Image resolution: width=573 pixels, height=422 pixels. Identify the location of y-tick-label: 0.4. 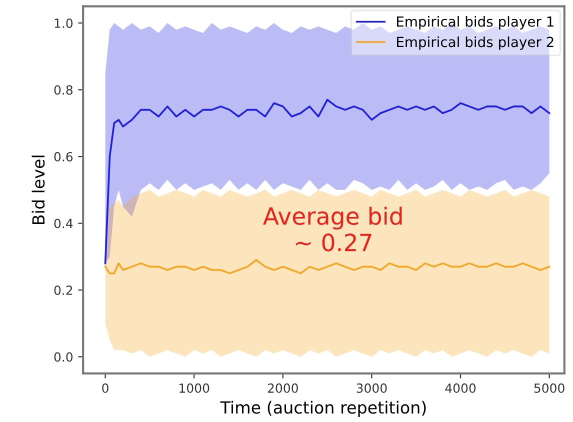
(63, 223).